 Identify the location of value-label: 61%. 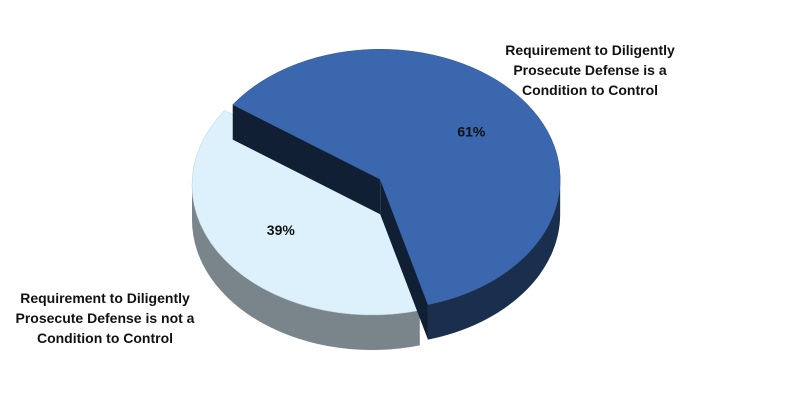
(471, 131).